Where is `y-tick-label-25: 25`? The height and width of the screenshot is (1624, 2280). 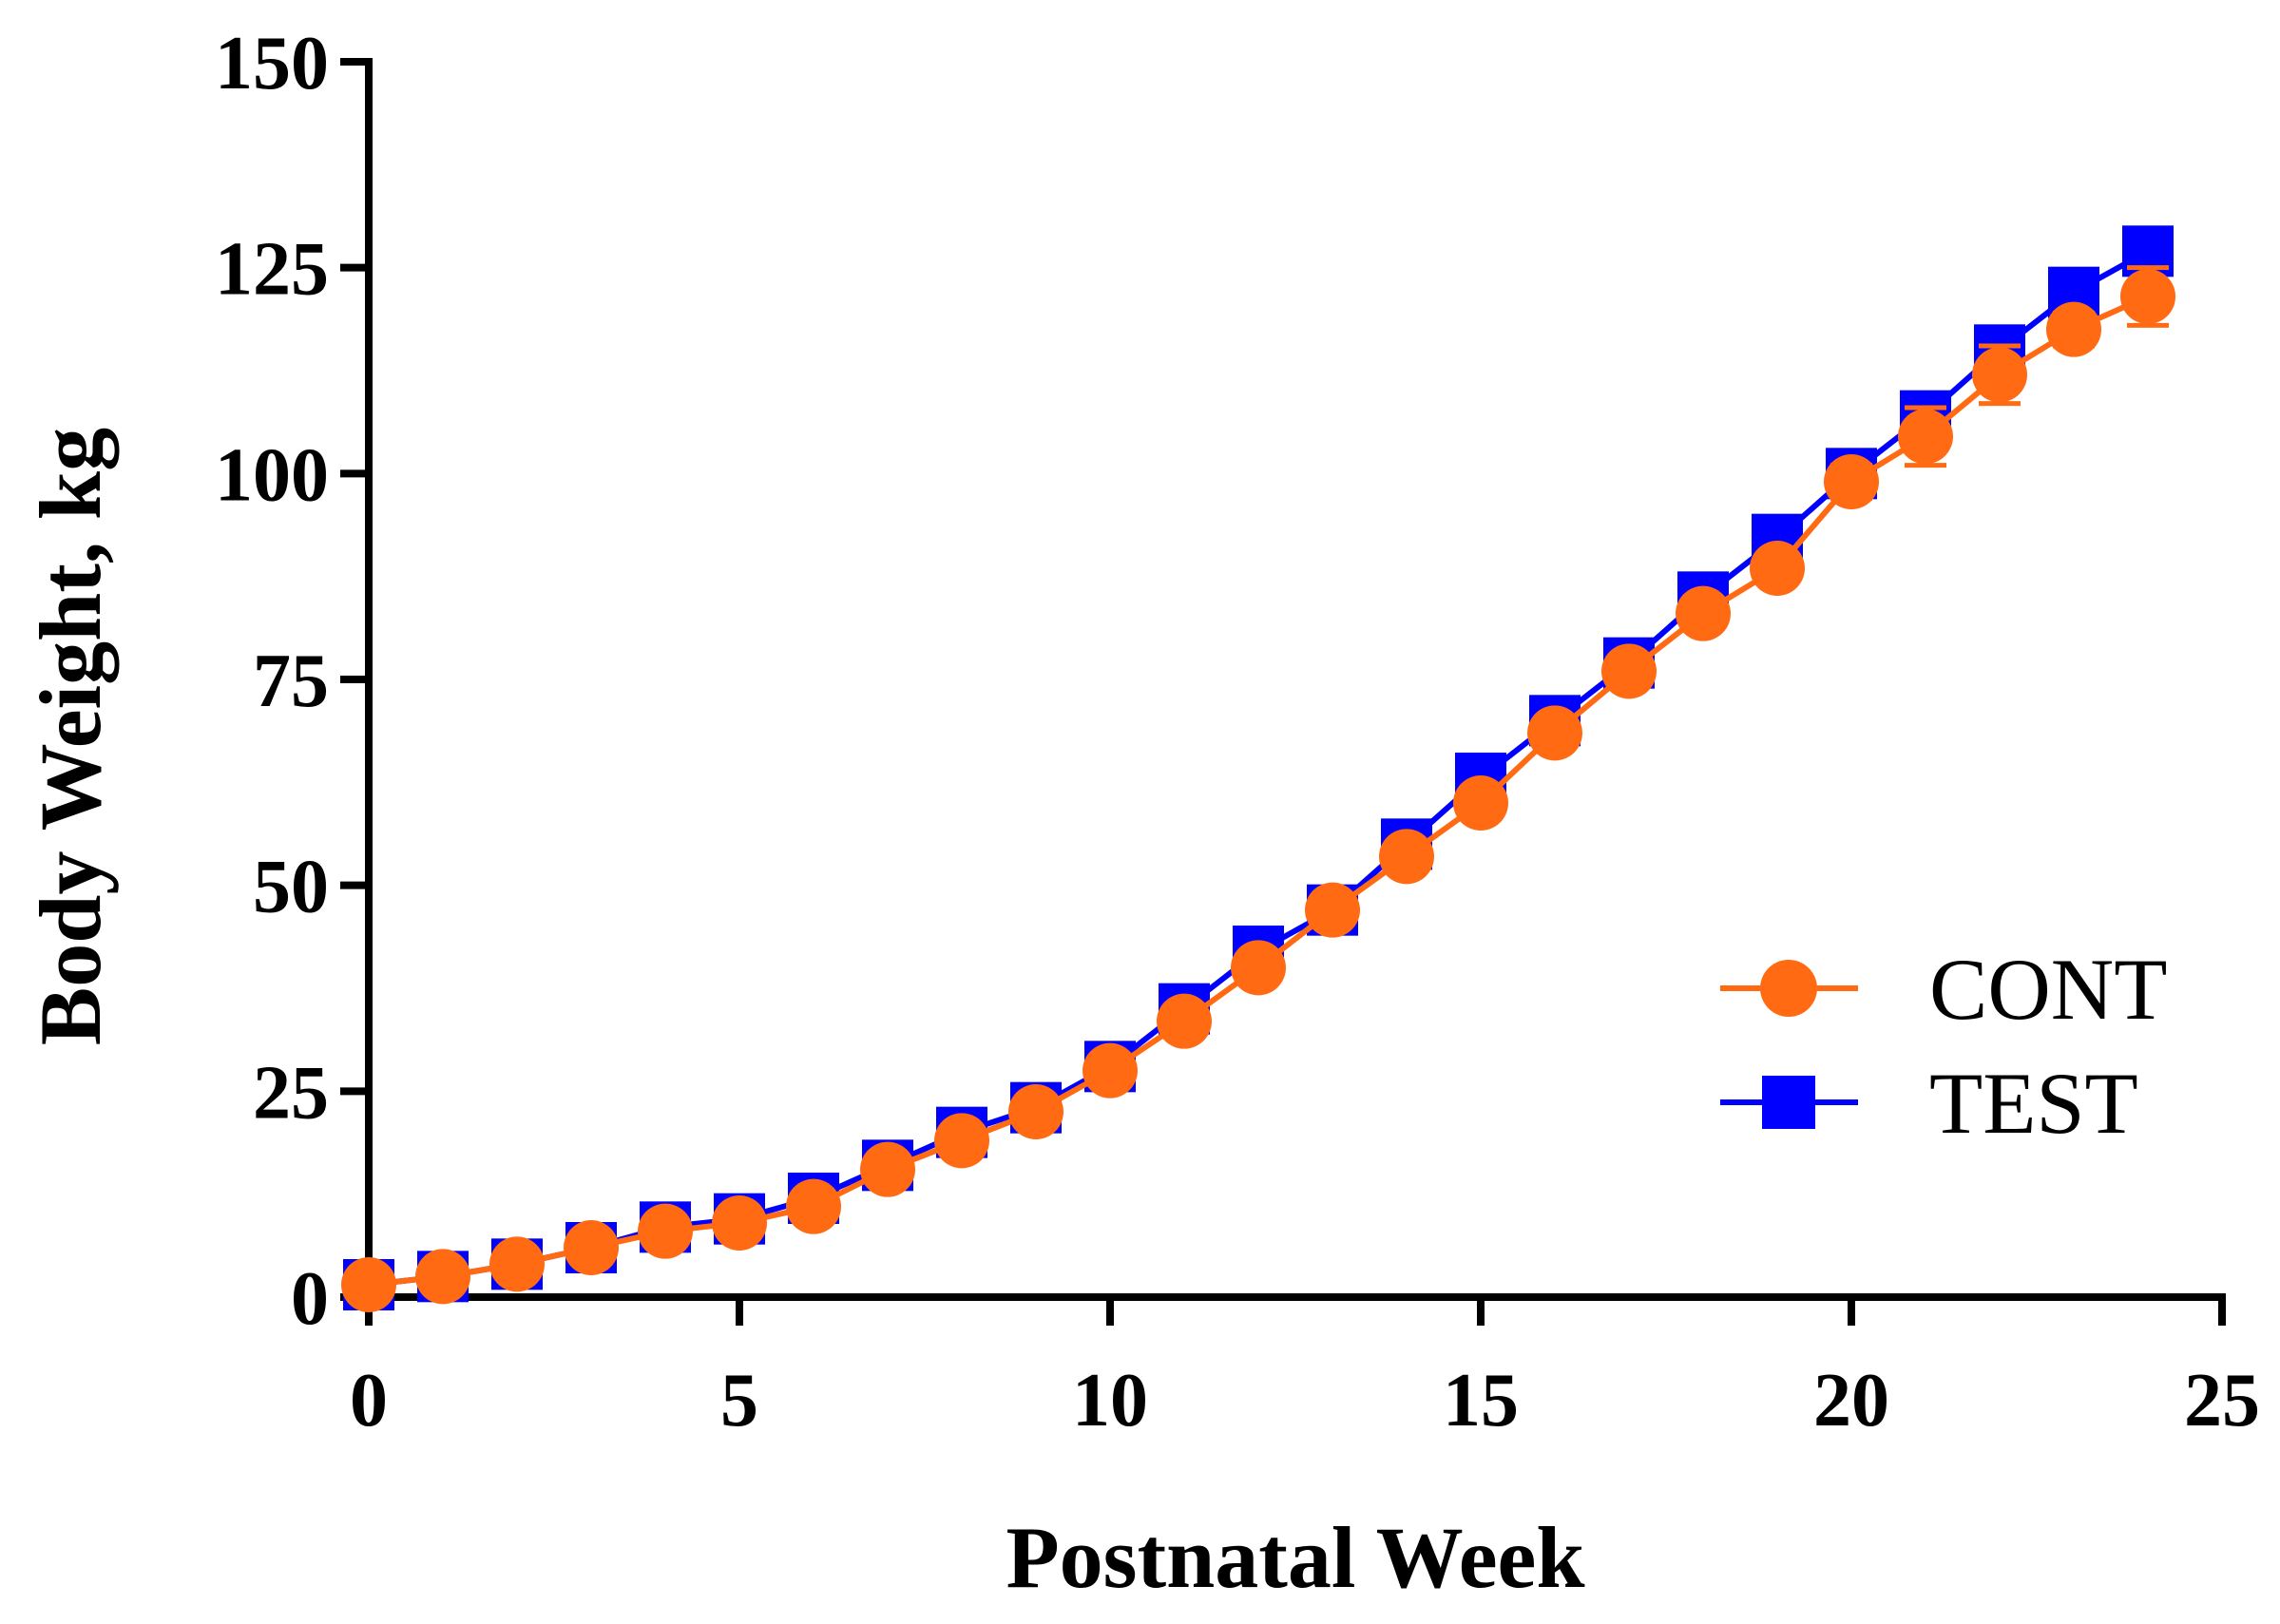 y-tick-label-25: 25 is located at coordinates (291, 1093).